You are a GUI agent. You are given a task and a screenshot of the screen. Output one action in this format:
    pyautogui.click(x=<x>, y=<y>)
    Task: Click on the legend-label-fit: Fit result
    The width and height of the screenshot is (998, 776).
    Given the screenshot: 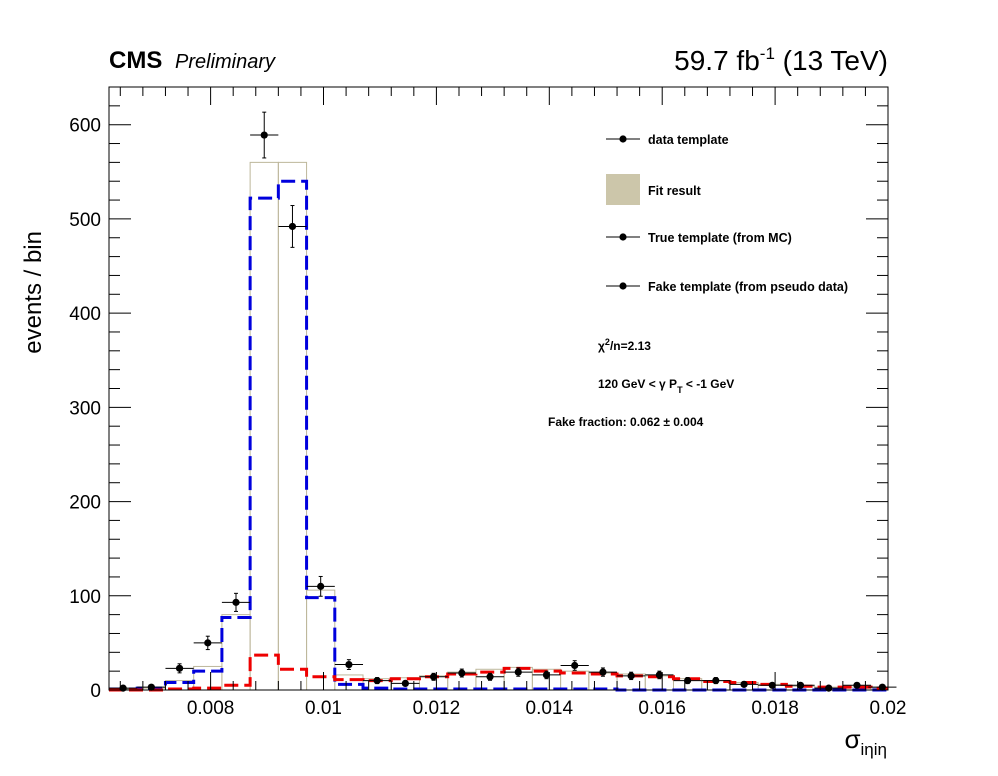 What is the action you would take?
    pyautogui.click(x=675, y=191)
    